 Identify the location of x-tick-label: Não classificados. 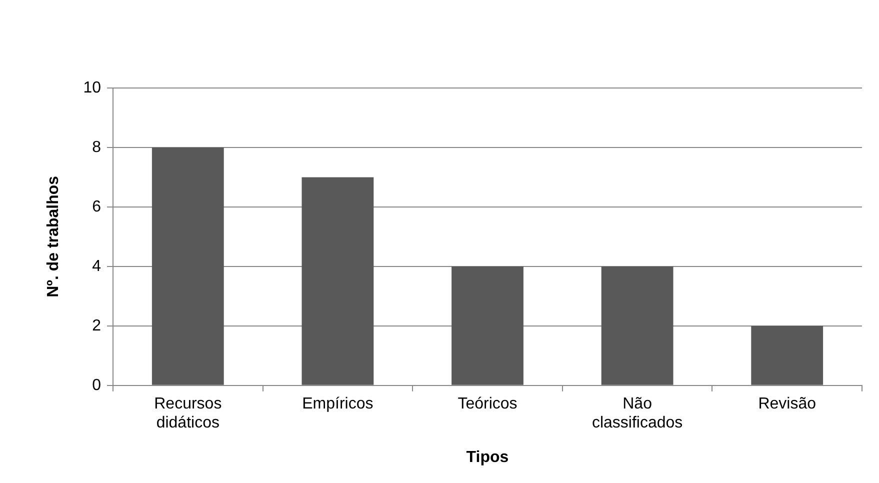
(637, 413).